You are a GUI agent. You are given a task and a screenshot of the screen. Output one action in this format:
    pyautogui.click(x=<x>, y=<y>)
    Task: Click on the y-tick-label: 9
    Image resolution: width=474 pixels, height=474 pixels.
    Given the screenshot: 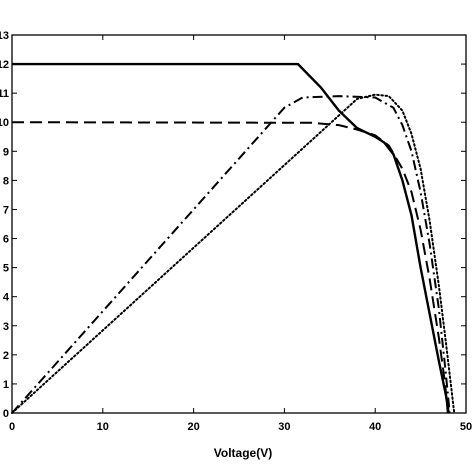 What is the action you would take?
    pyautogui.click(x=6, y=152)
    